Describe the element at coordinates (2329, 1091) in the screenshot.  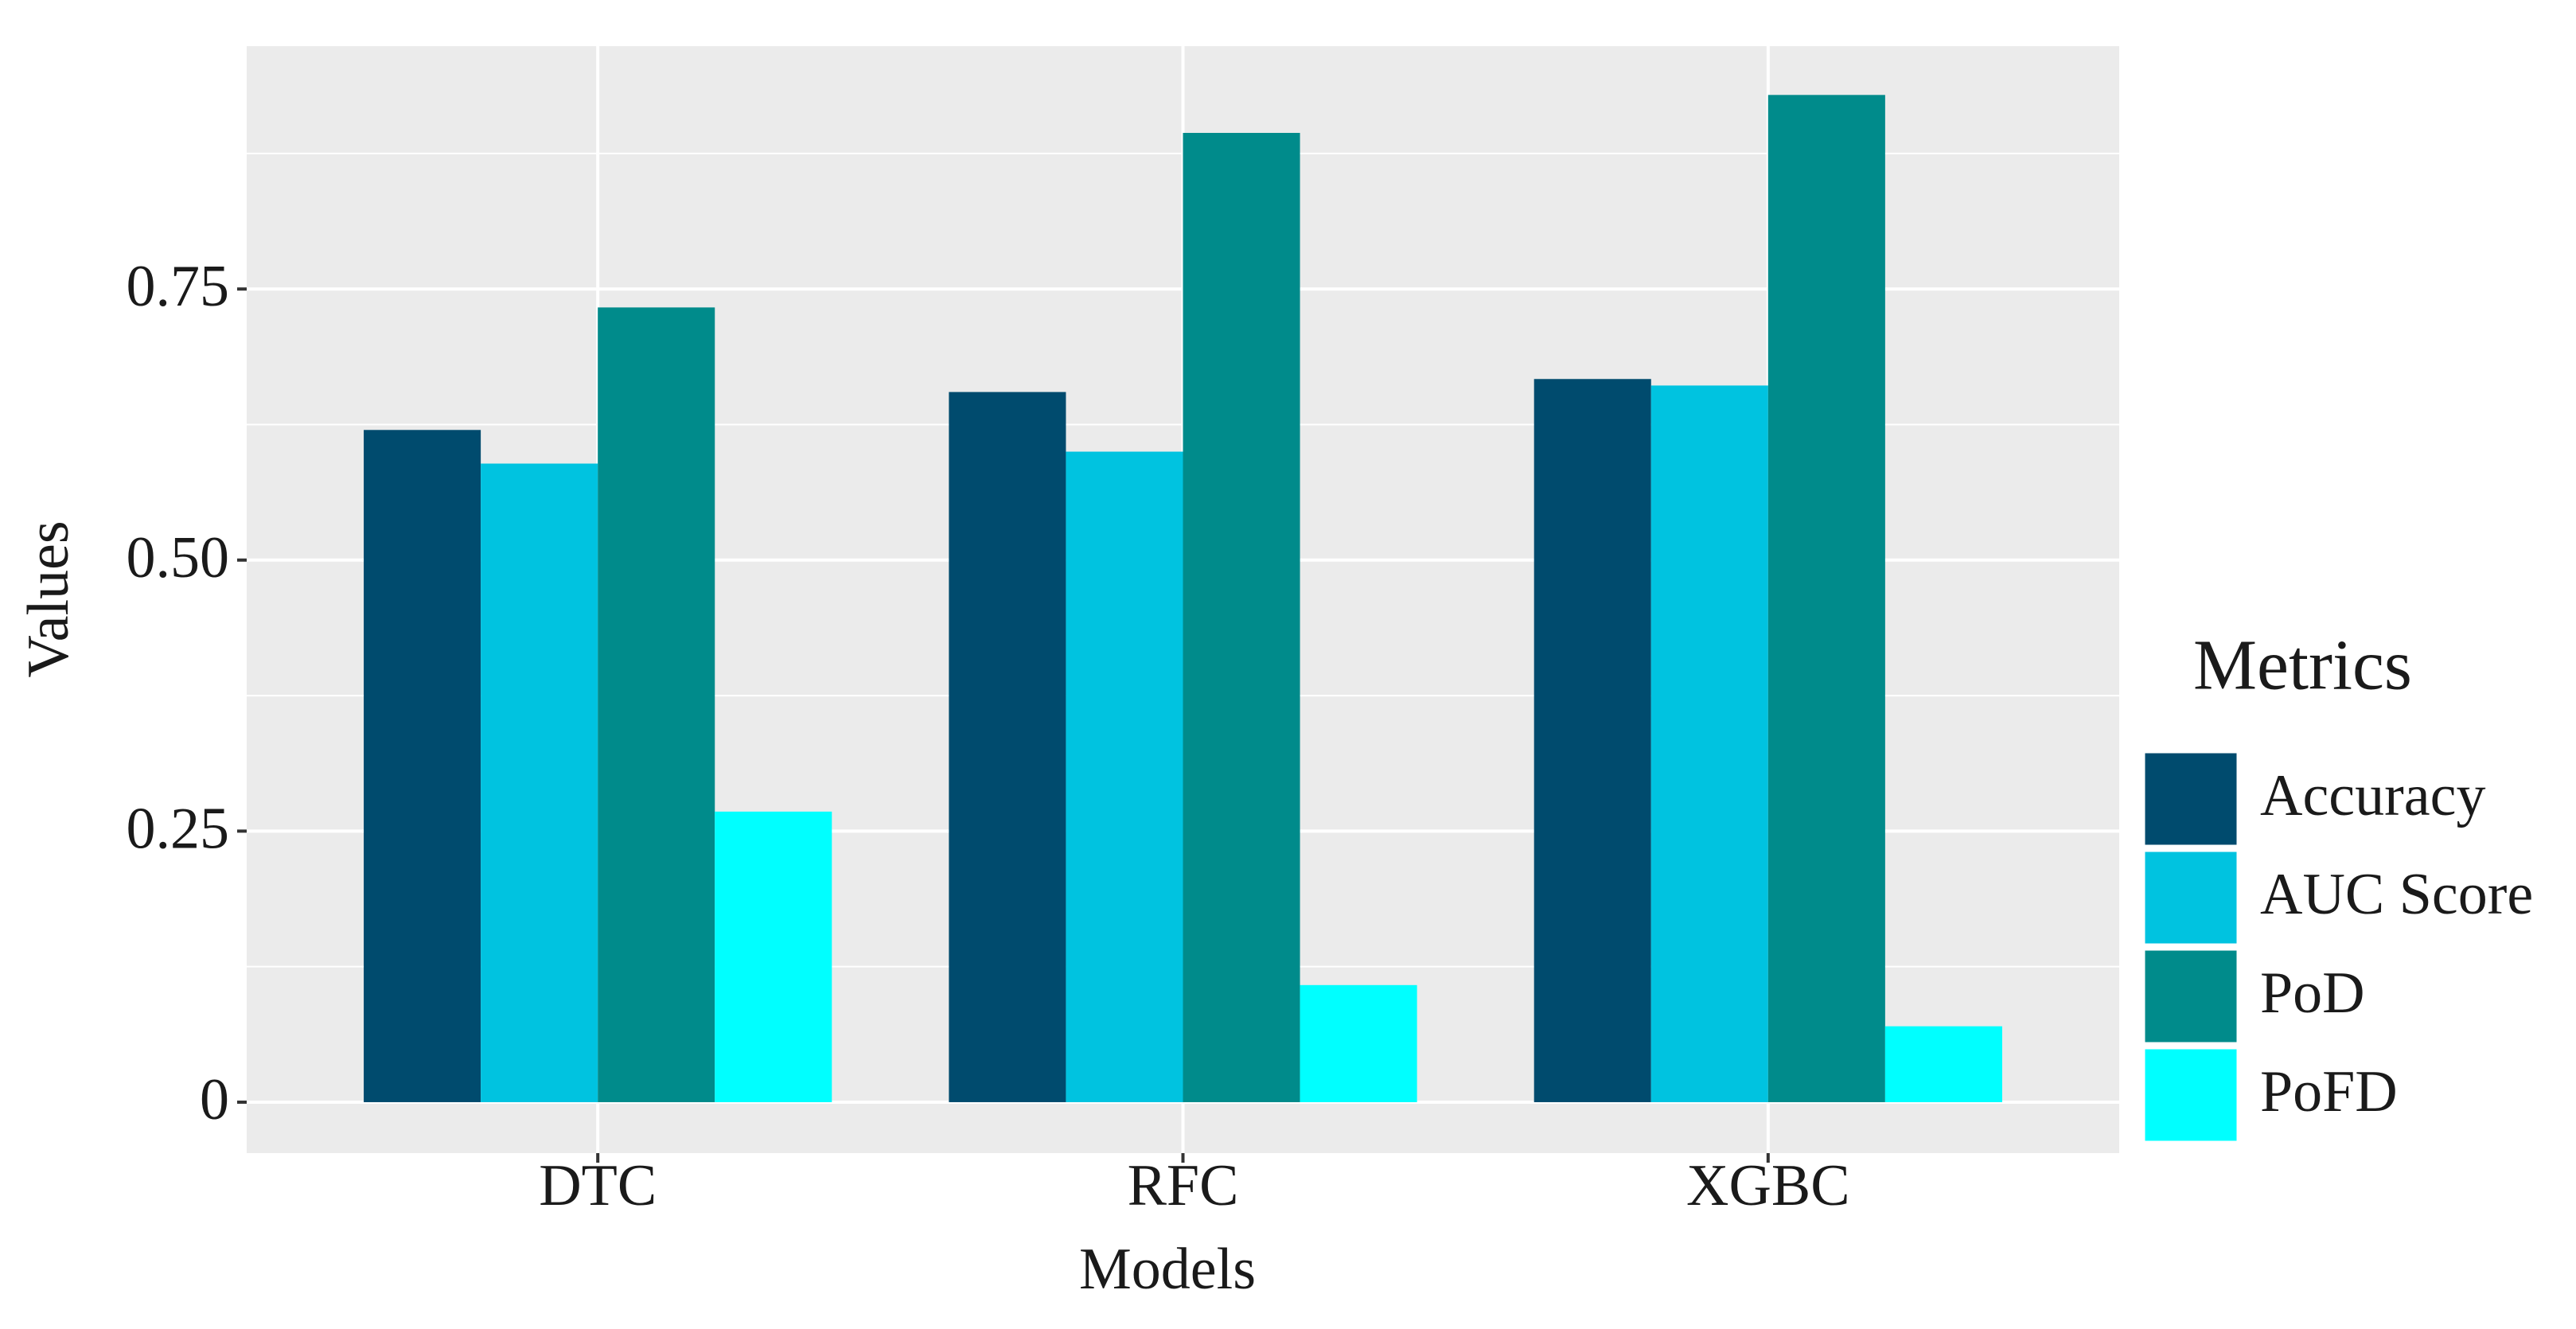
I see `legend-label: PoFD` at that location.